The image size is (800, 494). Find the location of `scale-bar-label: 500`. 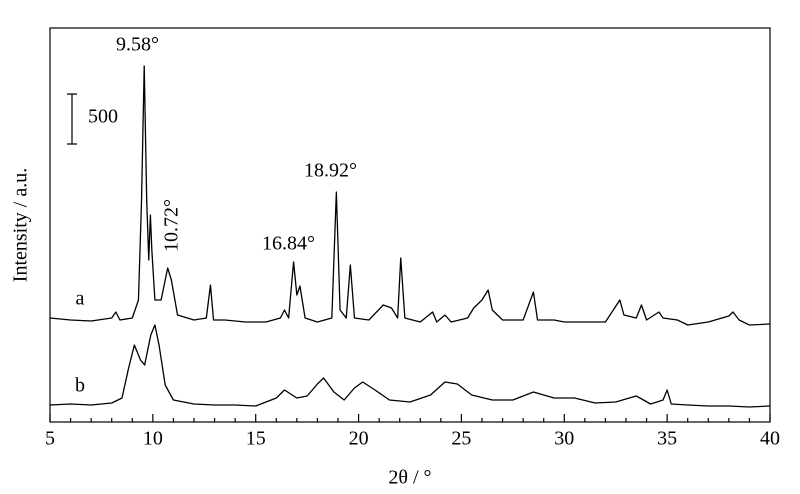

scale-bar-label: 500 is located at coordinates (103, 117).